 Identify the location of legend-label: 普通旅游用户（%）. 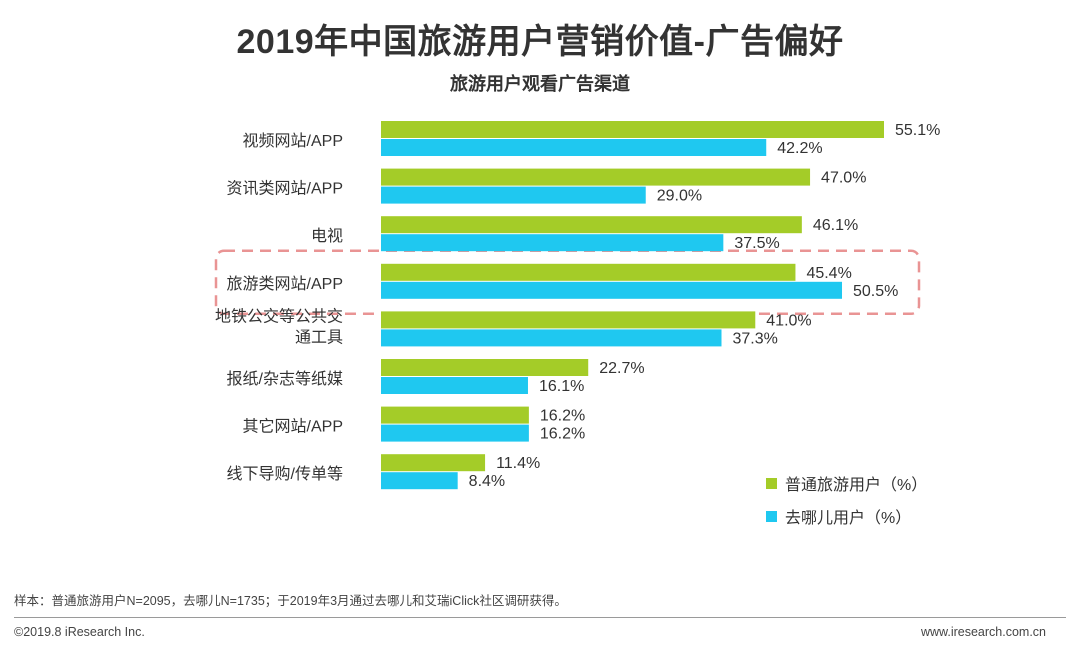
(856, 485).